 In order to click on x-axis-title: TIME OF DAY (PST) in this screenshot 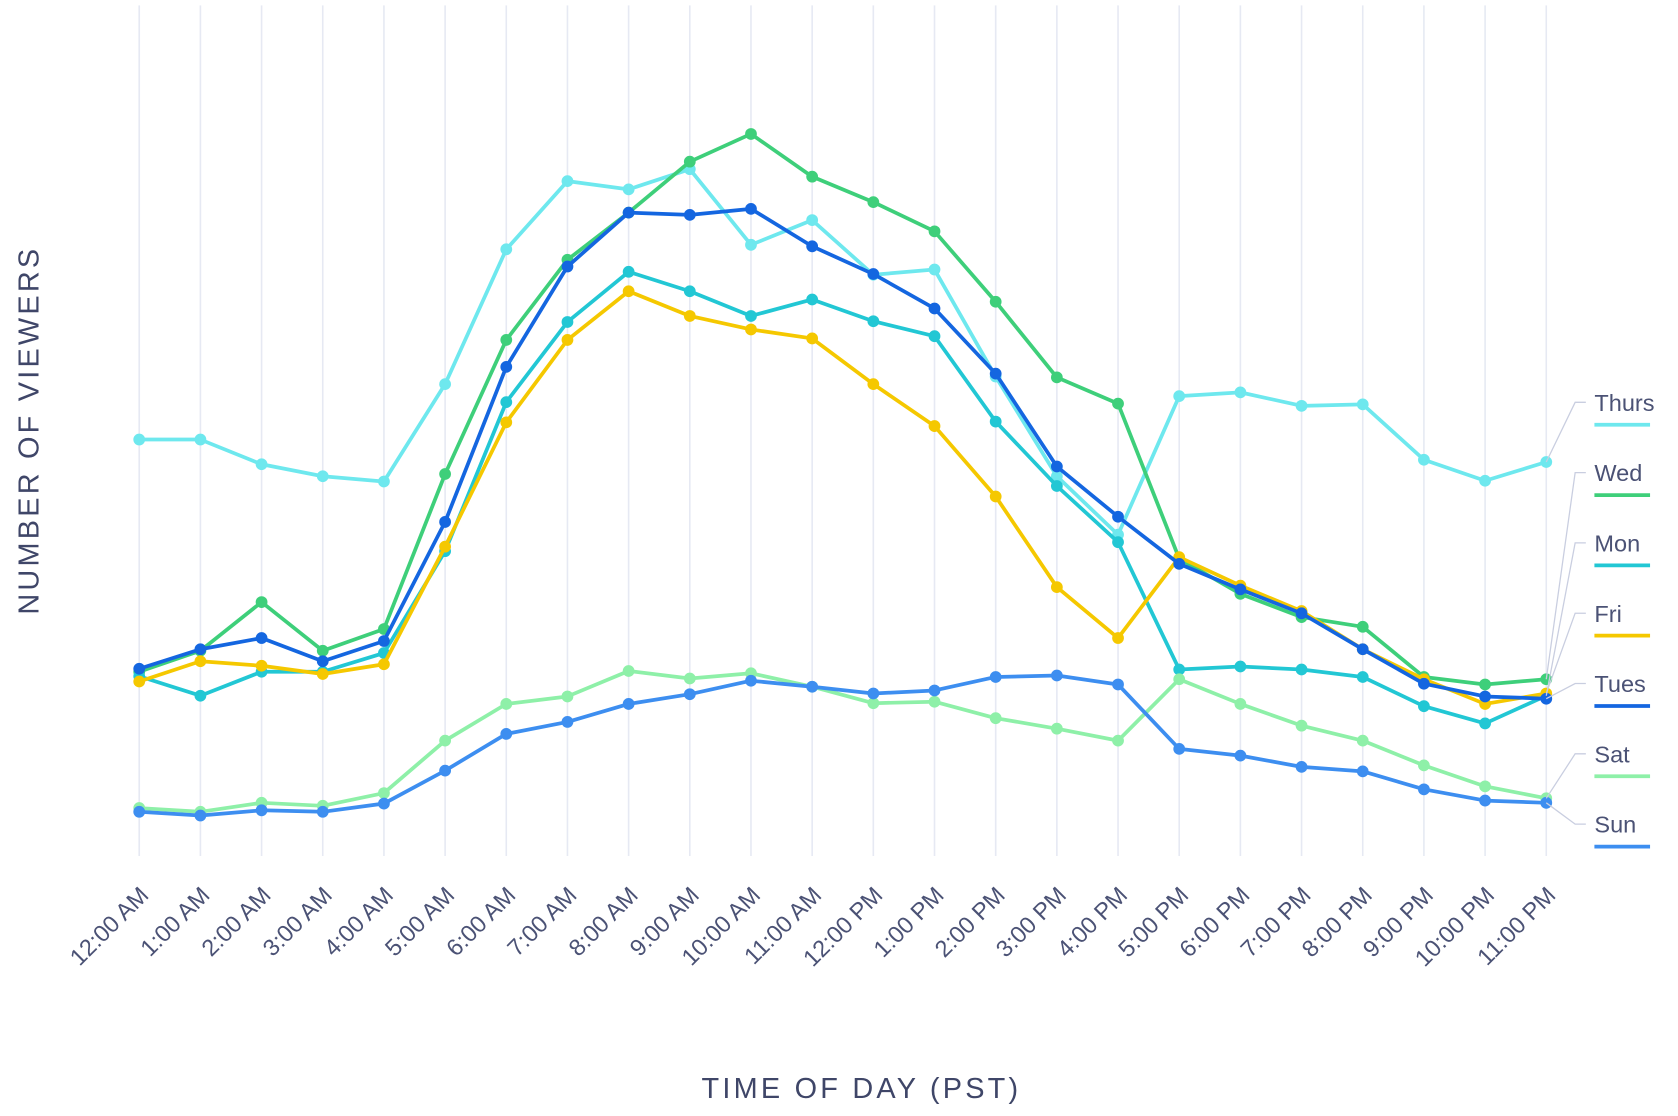, I will do `click(862, 1089)`.